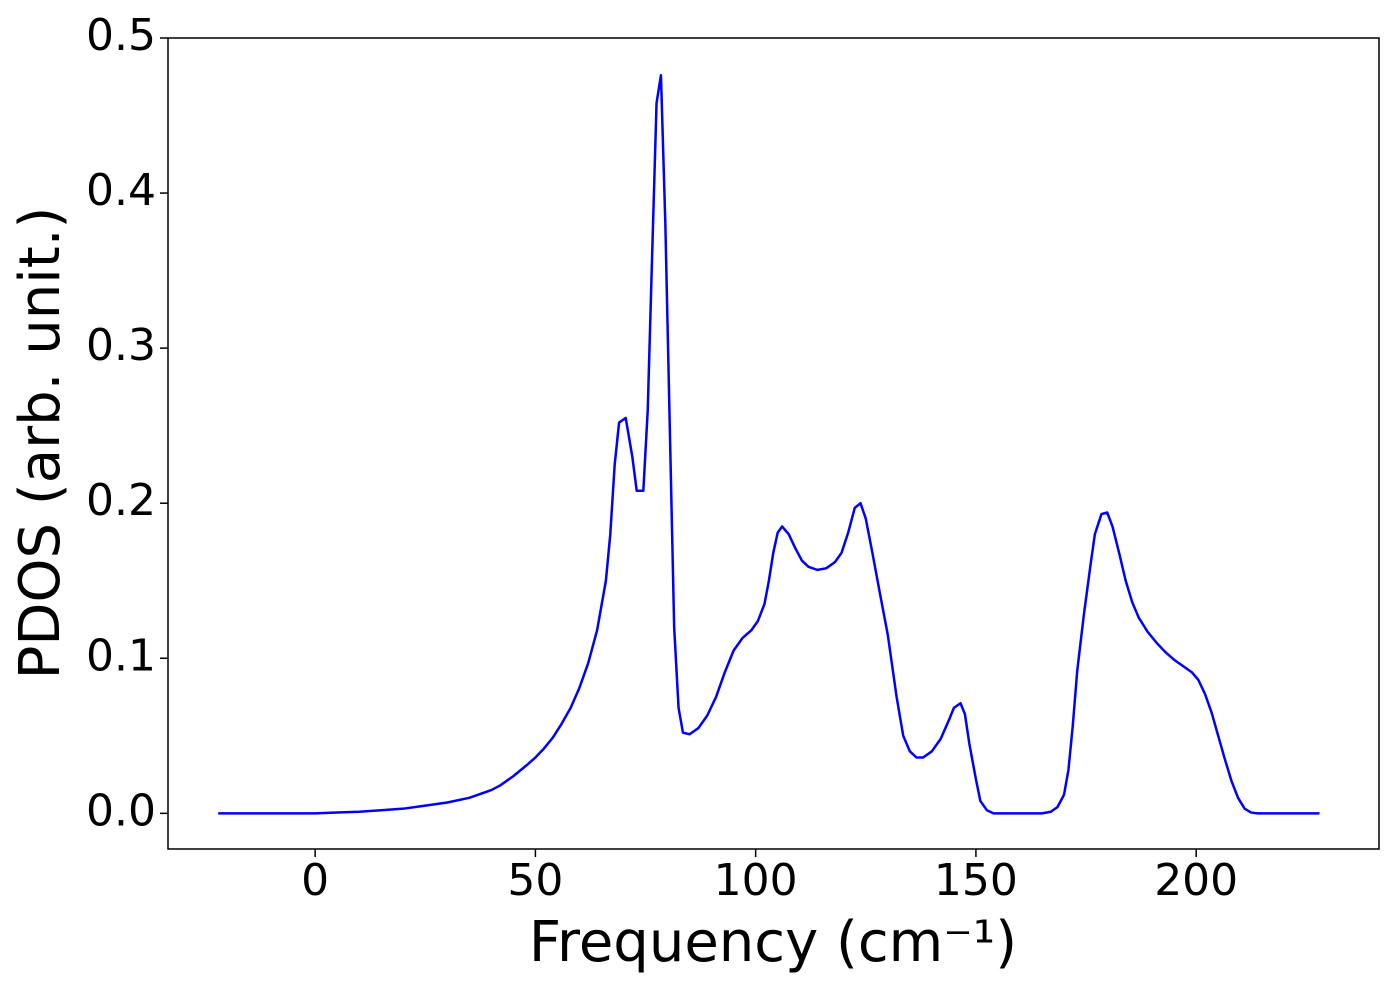 The width and height of the screenshot is (1400, 1000). I want to click on y-tick-label: 0.2, so click(121, 500).